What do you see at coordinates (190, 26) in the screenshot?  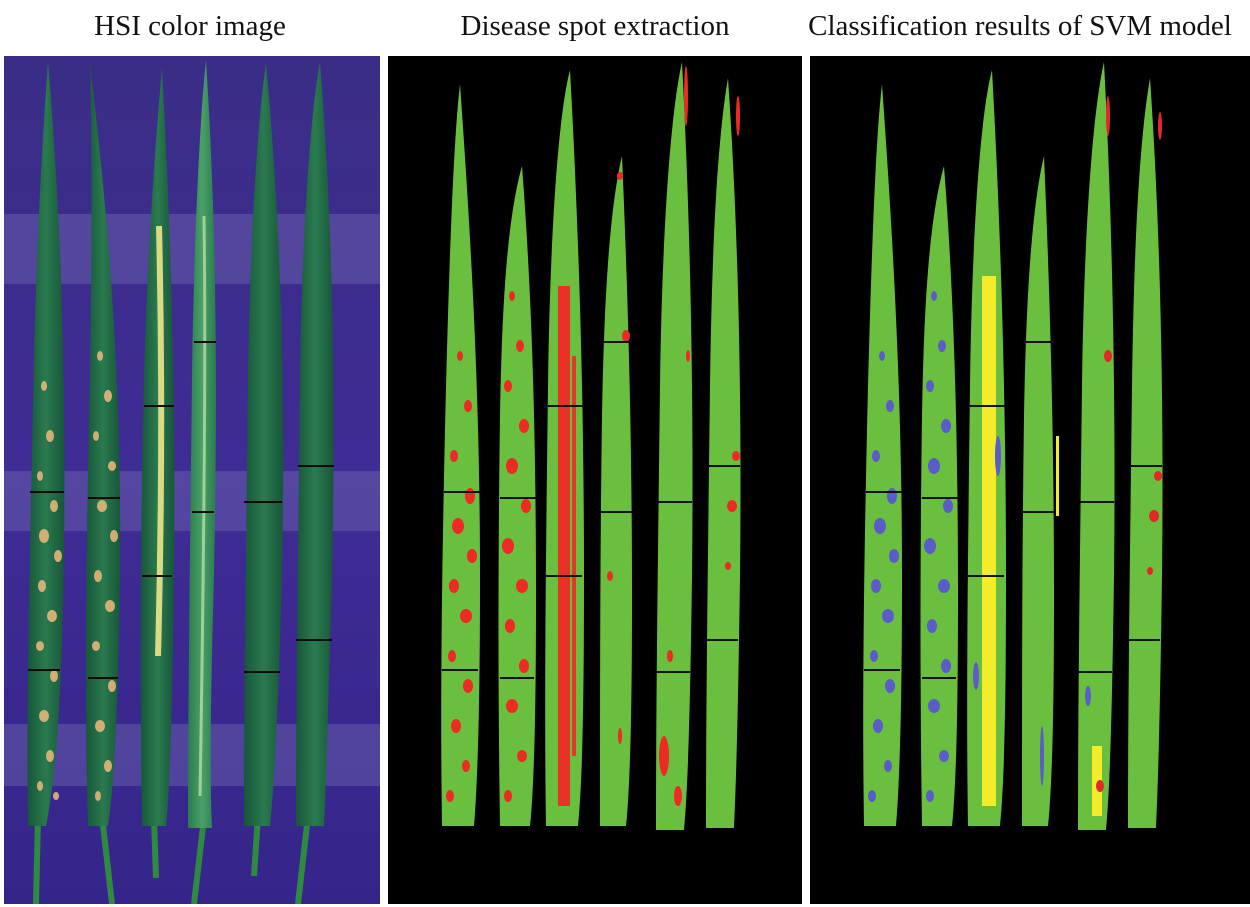 I see `panel-title-hsi: HSI color image` at bounding box center [190, 26].